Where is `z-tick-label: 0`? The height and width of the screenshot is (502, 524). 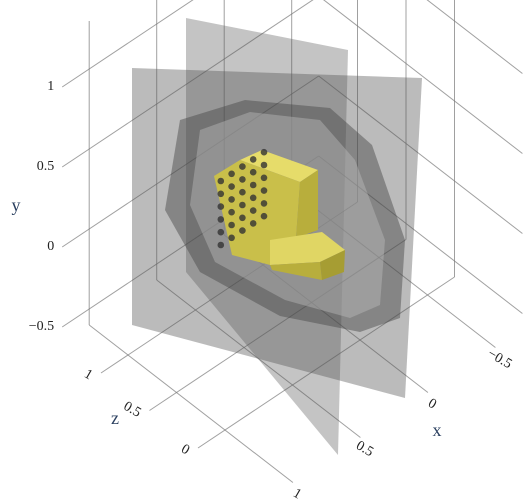
z-tick-label: 0 is located at coordinates (185, 450).